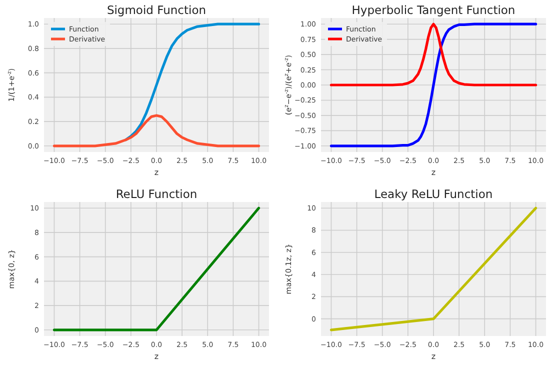  I want to click on chart-title: Leaky ReLU Function, so click(433, 194).